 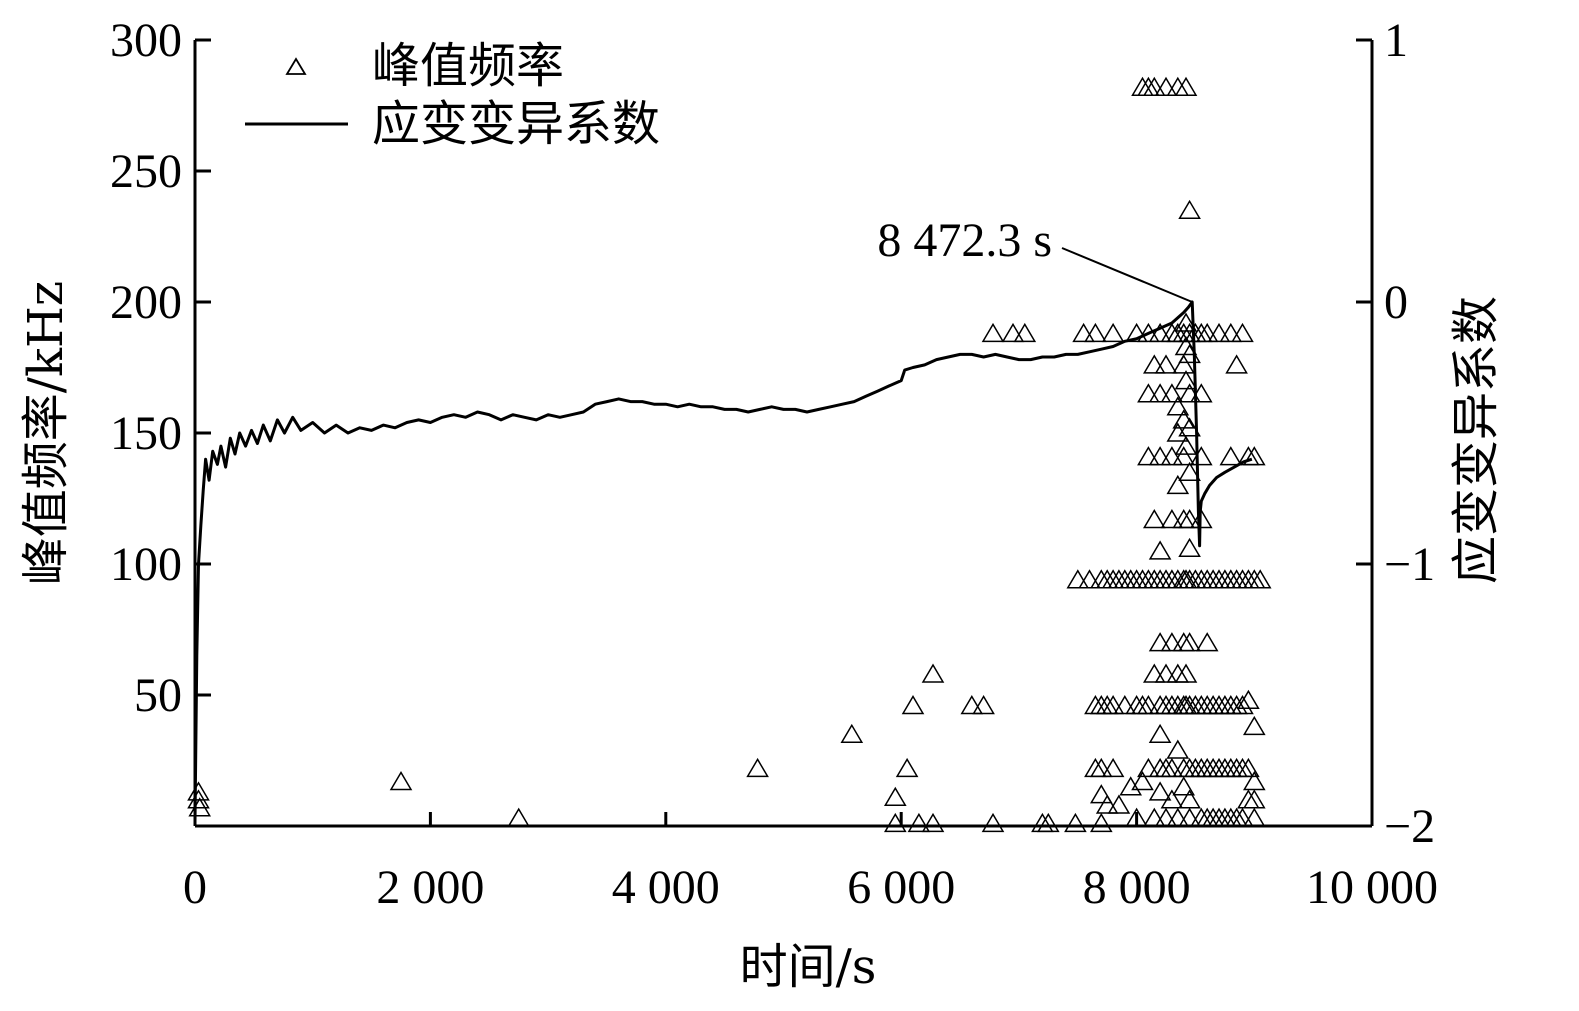 What do you see at coordinates (1409, 826) in the screenshot?
I see `right-y-tick-label: −2` at bounding box center [1409, 826].